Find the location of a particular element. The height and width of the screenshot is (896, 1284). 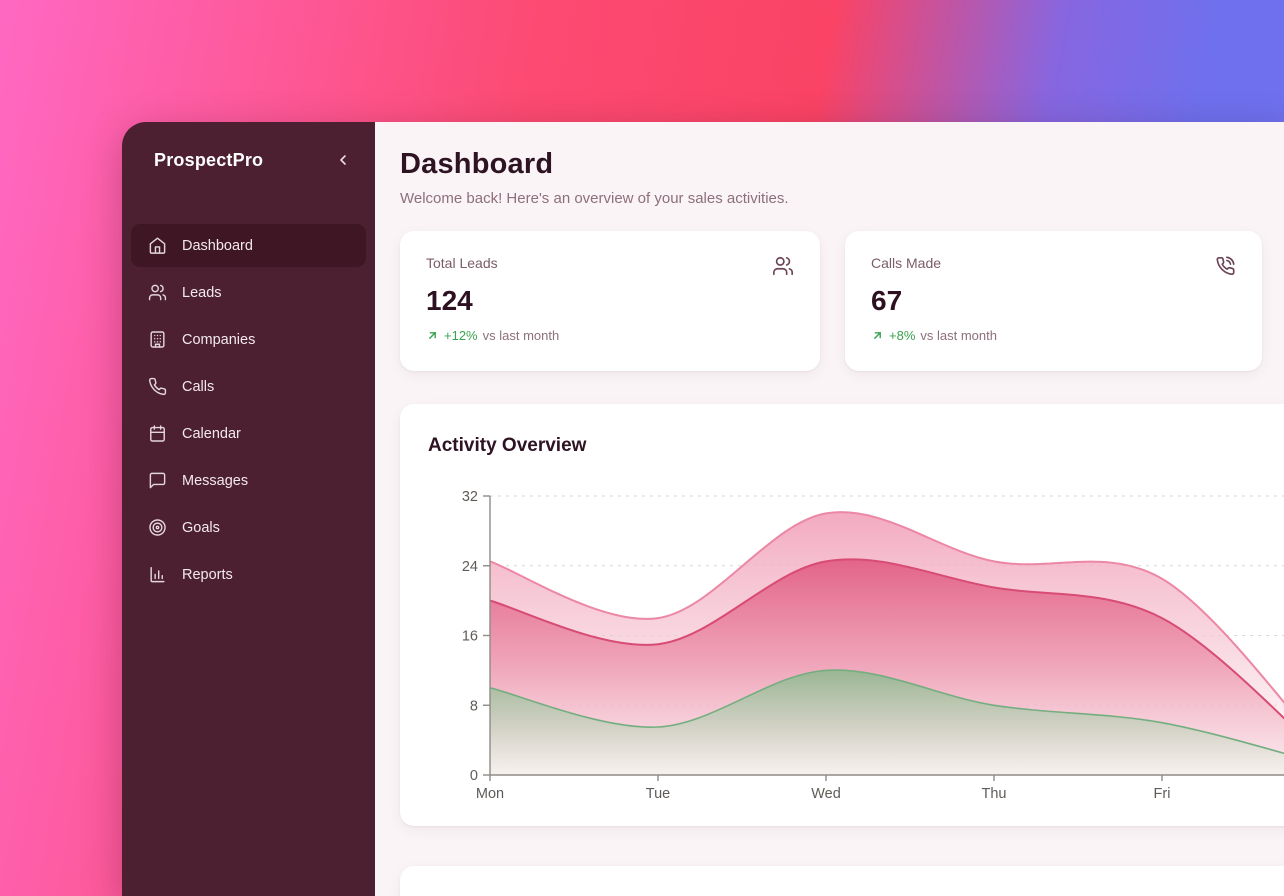

sidebar-item-label: Calls is located at coordinates (198, 386).